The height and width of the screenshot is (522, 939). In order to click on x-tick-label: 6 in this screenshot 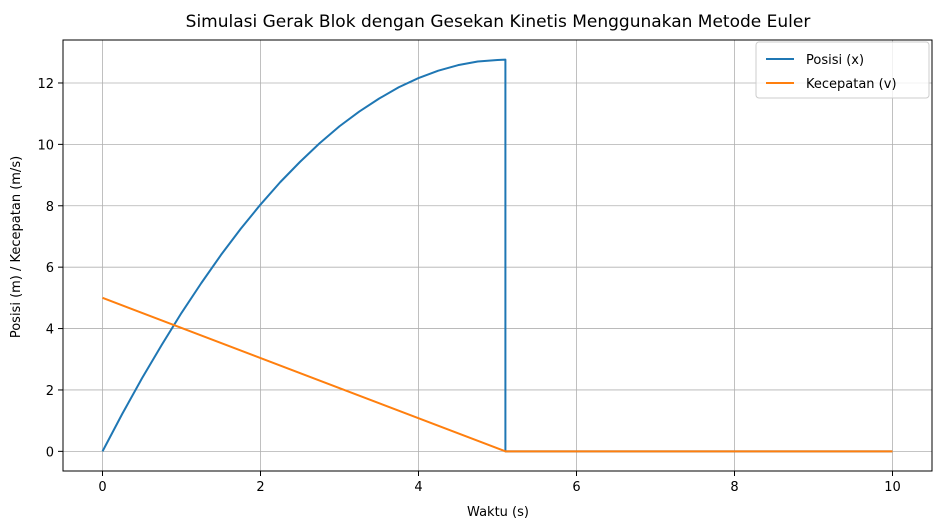, I will do `click(576, 487)`.